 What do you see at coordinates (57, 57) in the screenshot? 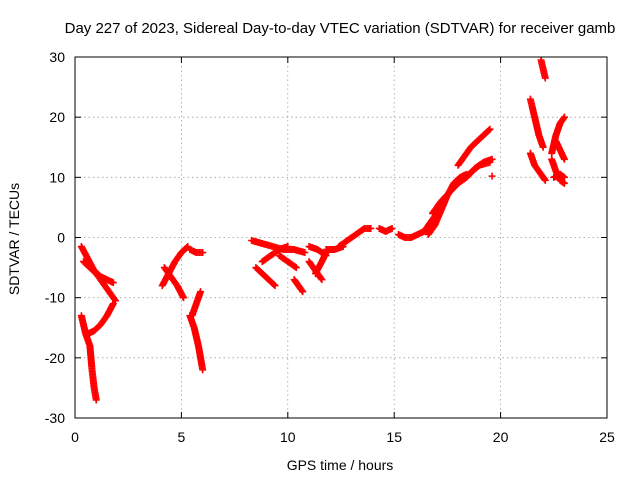
I see `y-tick-label: 30` at bounding box center [57, 57].